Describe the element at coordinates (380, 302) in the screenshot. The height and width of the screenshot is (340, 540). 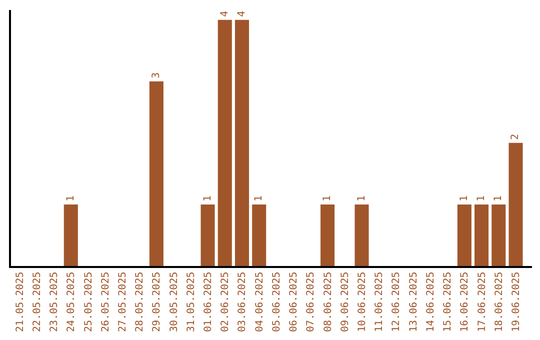
I see `x-tick-label: 11.06.2025` at that location.